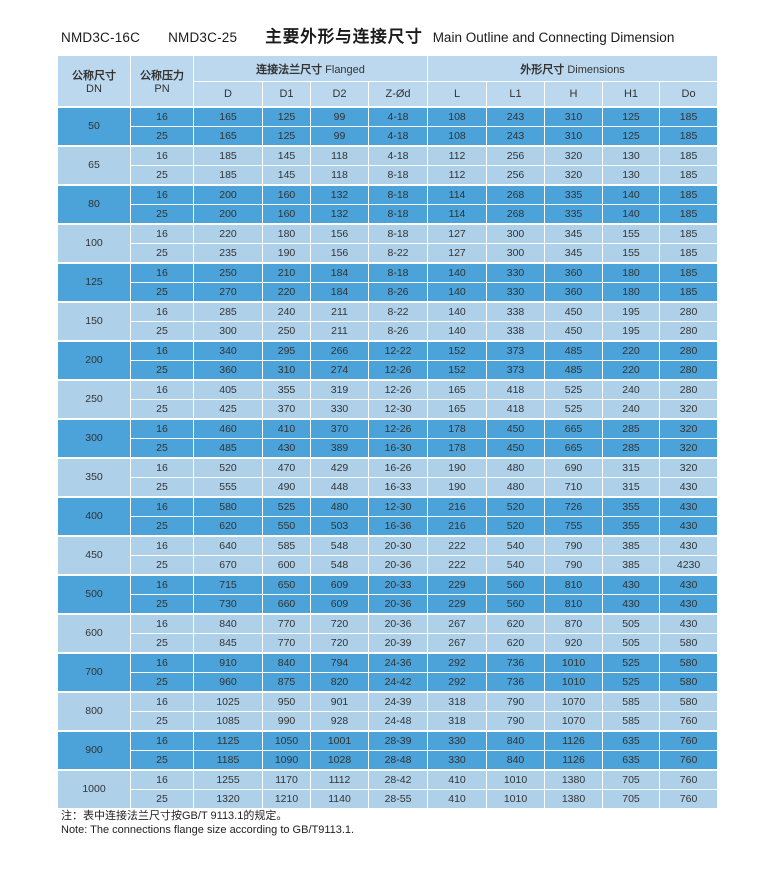  What do you see at coordinates (286, 798) in the screenshot?
I see `data-cell: 1210` at bounding box center [286, 798].